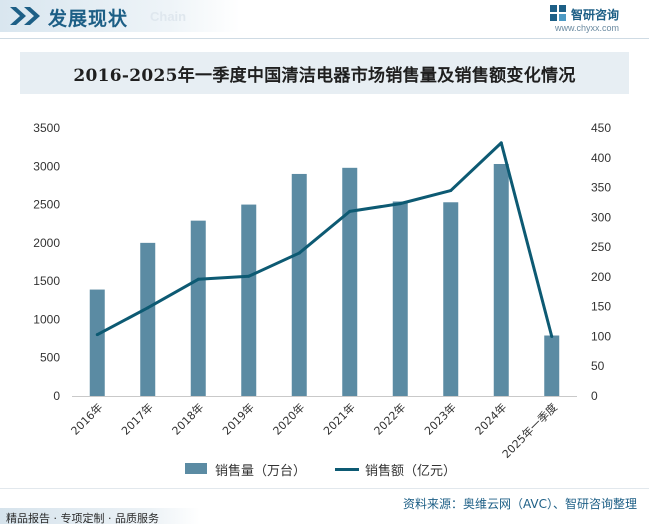 The width and height of the screenshot is (649, 526). I want to click on legend-item-sales: 销售额（亿元）, so click(405, 469).